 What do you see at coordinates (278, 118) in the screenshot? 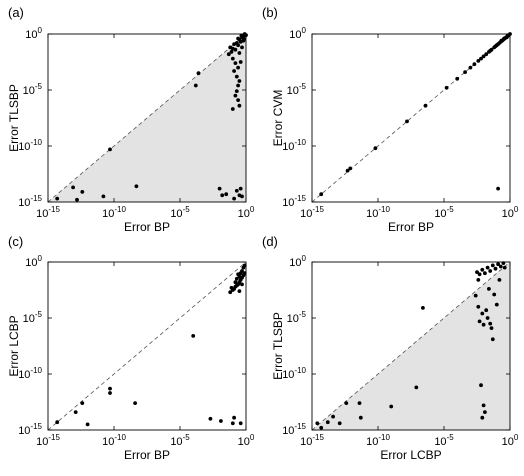
I see `y-axis-label: Error CVM` at bounding box center [278, 118].